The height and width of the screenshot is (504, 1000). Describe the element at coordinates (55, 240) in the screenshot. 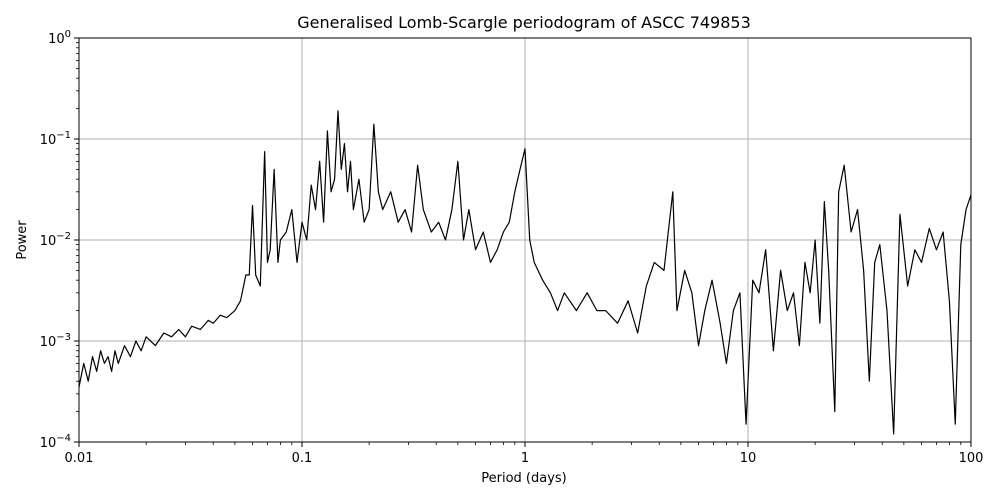

I see `y-tick-label: 10⁻²` at that location.